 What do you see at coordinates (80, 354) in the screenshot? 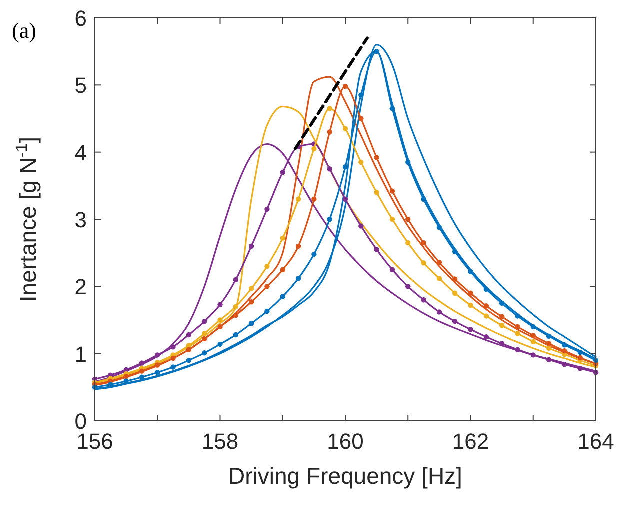
I see `y-tick-label: 1` at bounding box center [80, 354].